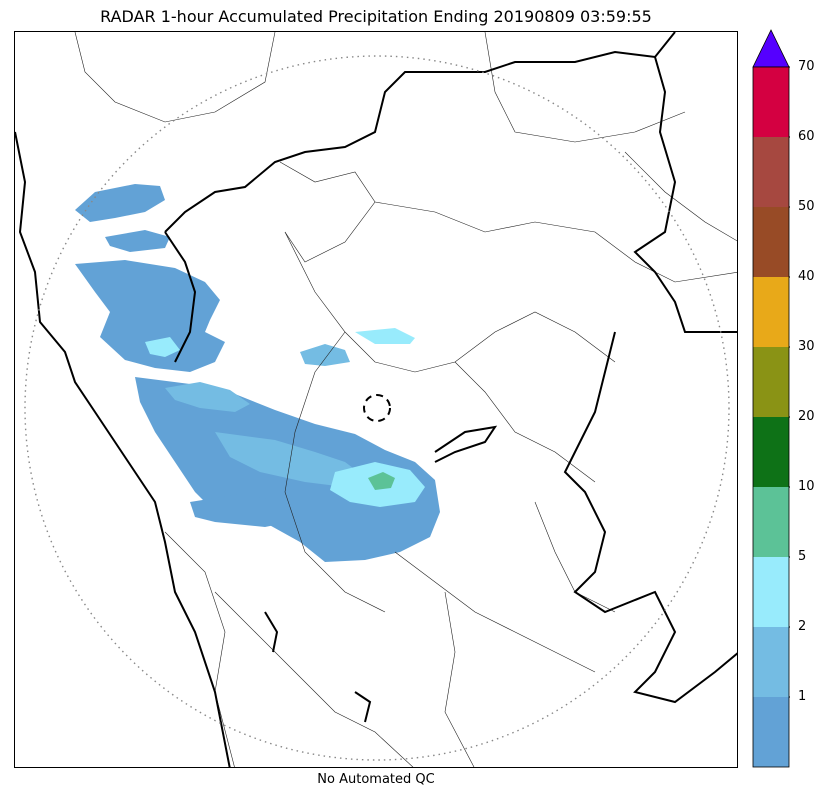  What do you see at coordinates (806, 416) in the screenshot?
I see `colorbar-tick-label: 20` at bounding box center [806, 416].